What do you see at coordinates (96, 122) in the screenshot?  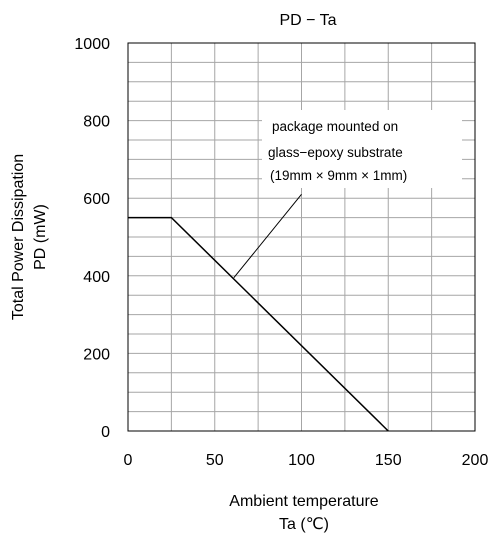 I see `y-tick-label: 800` at bounding box center [96, 122].